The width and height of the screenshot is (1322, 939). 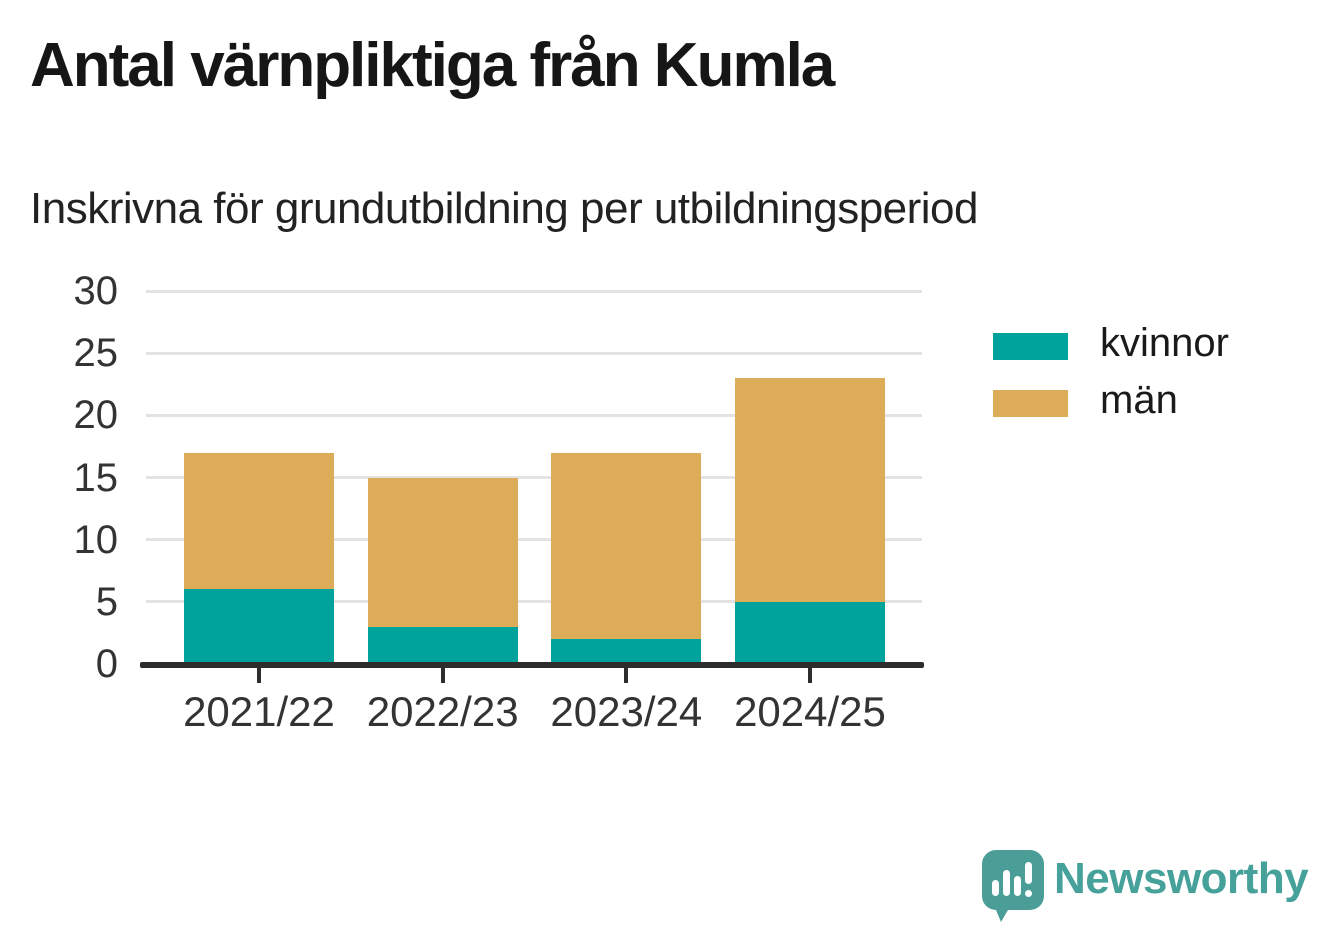 I want to click on x-axis-tick-2024/25, so click(x=810, y=675).